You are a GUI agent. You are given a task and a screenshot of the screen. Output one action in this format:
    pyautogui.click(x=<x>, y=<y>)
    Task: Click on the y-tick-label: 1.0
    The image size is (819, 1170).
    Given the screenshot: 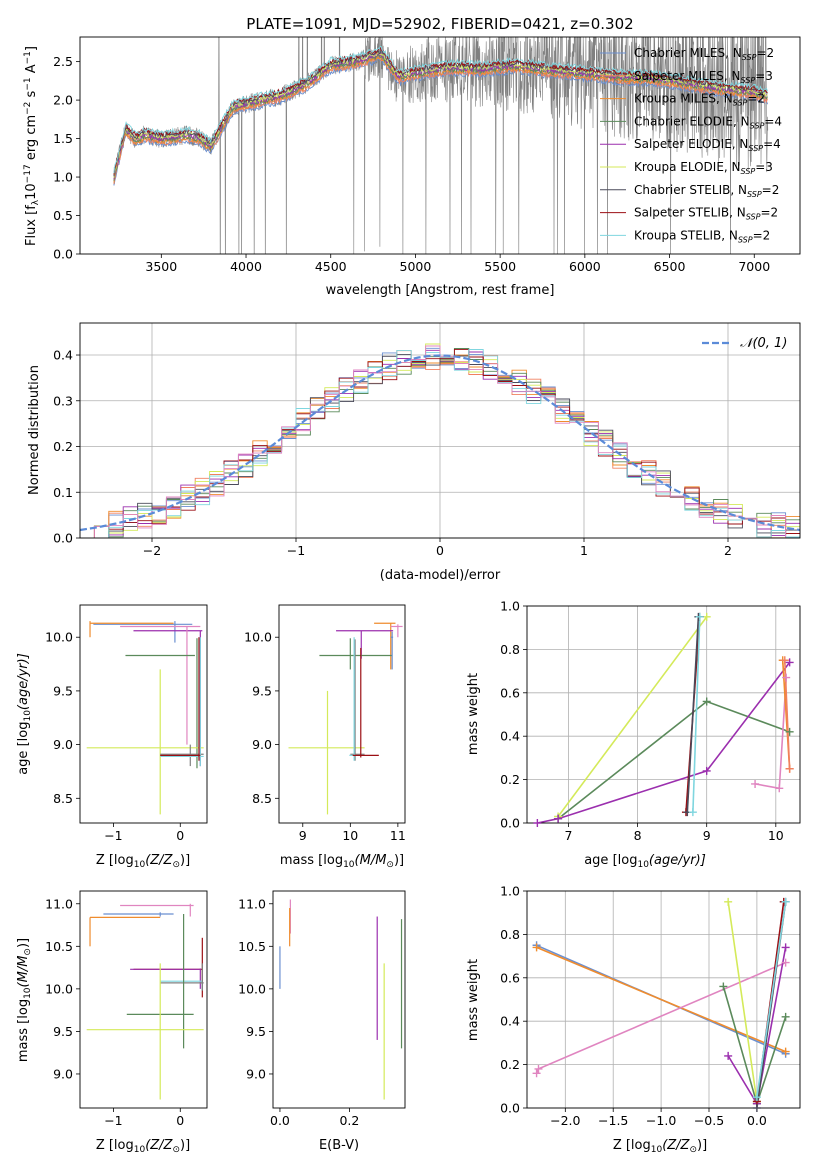 What is the action you would take?
    pyautogui.click(x=63, y=177)
    